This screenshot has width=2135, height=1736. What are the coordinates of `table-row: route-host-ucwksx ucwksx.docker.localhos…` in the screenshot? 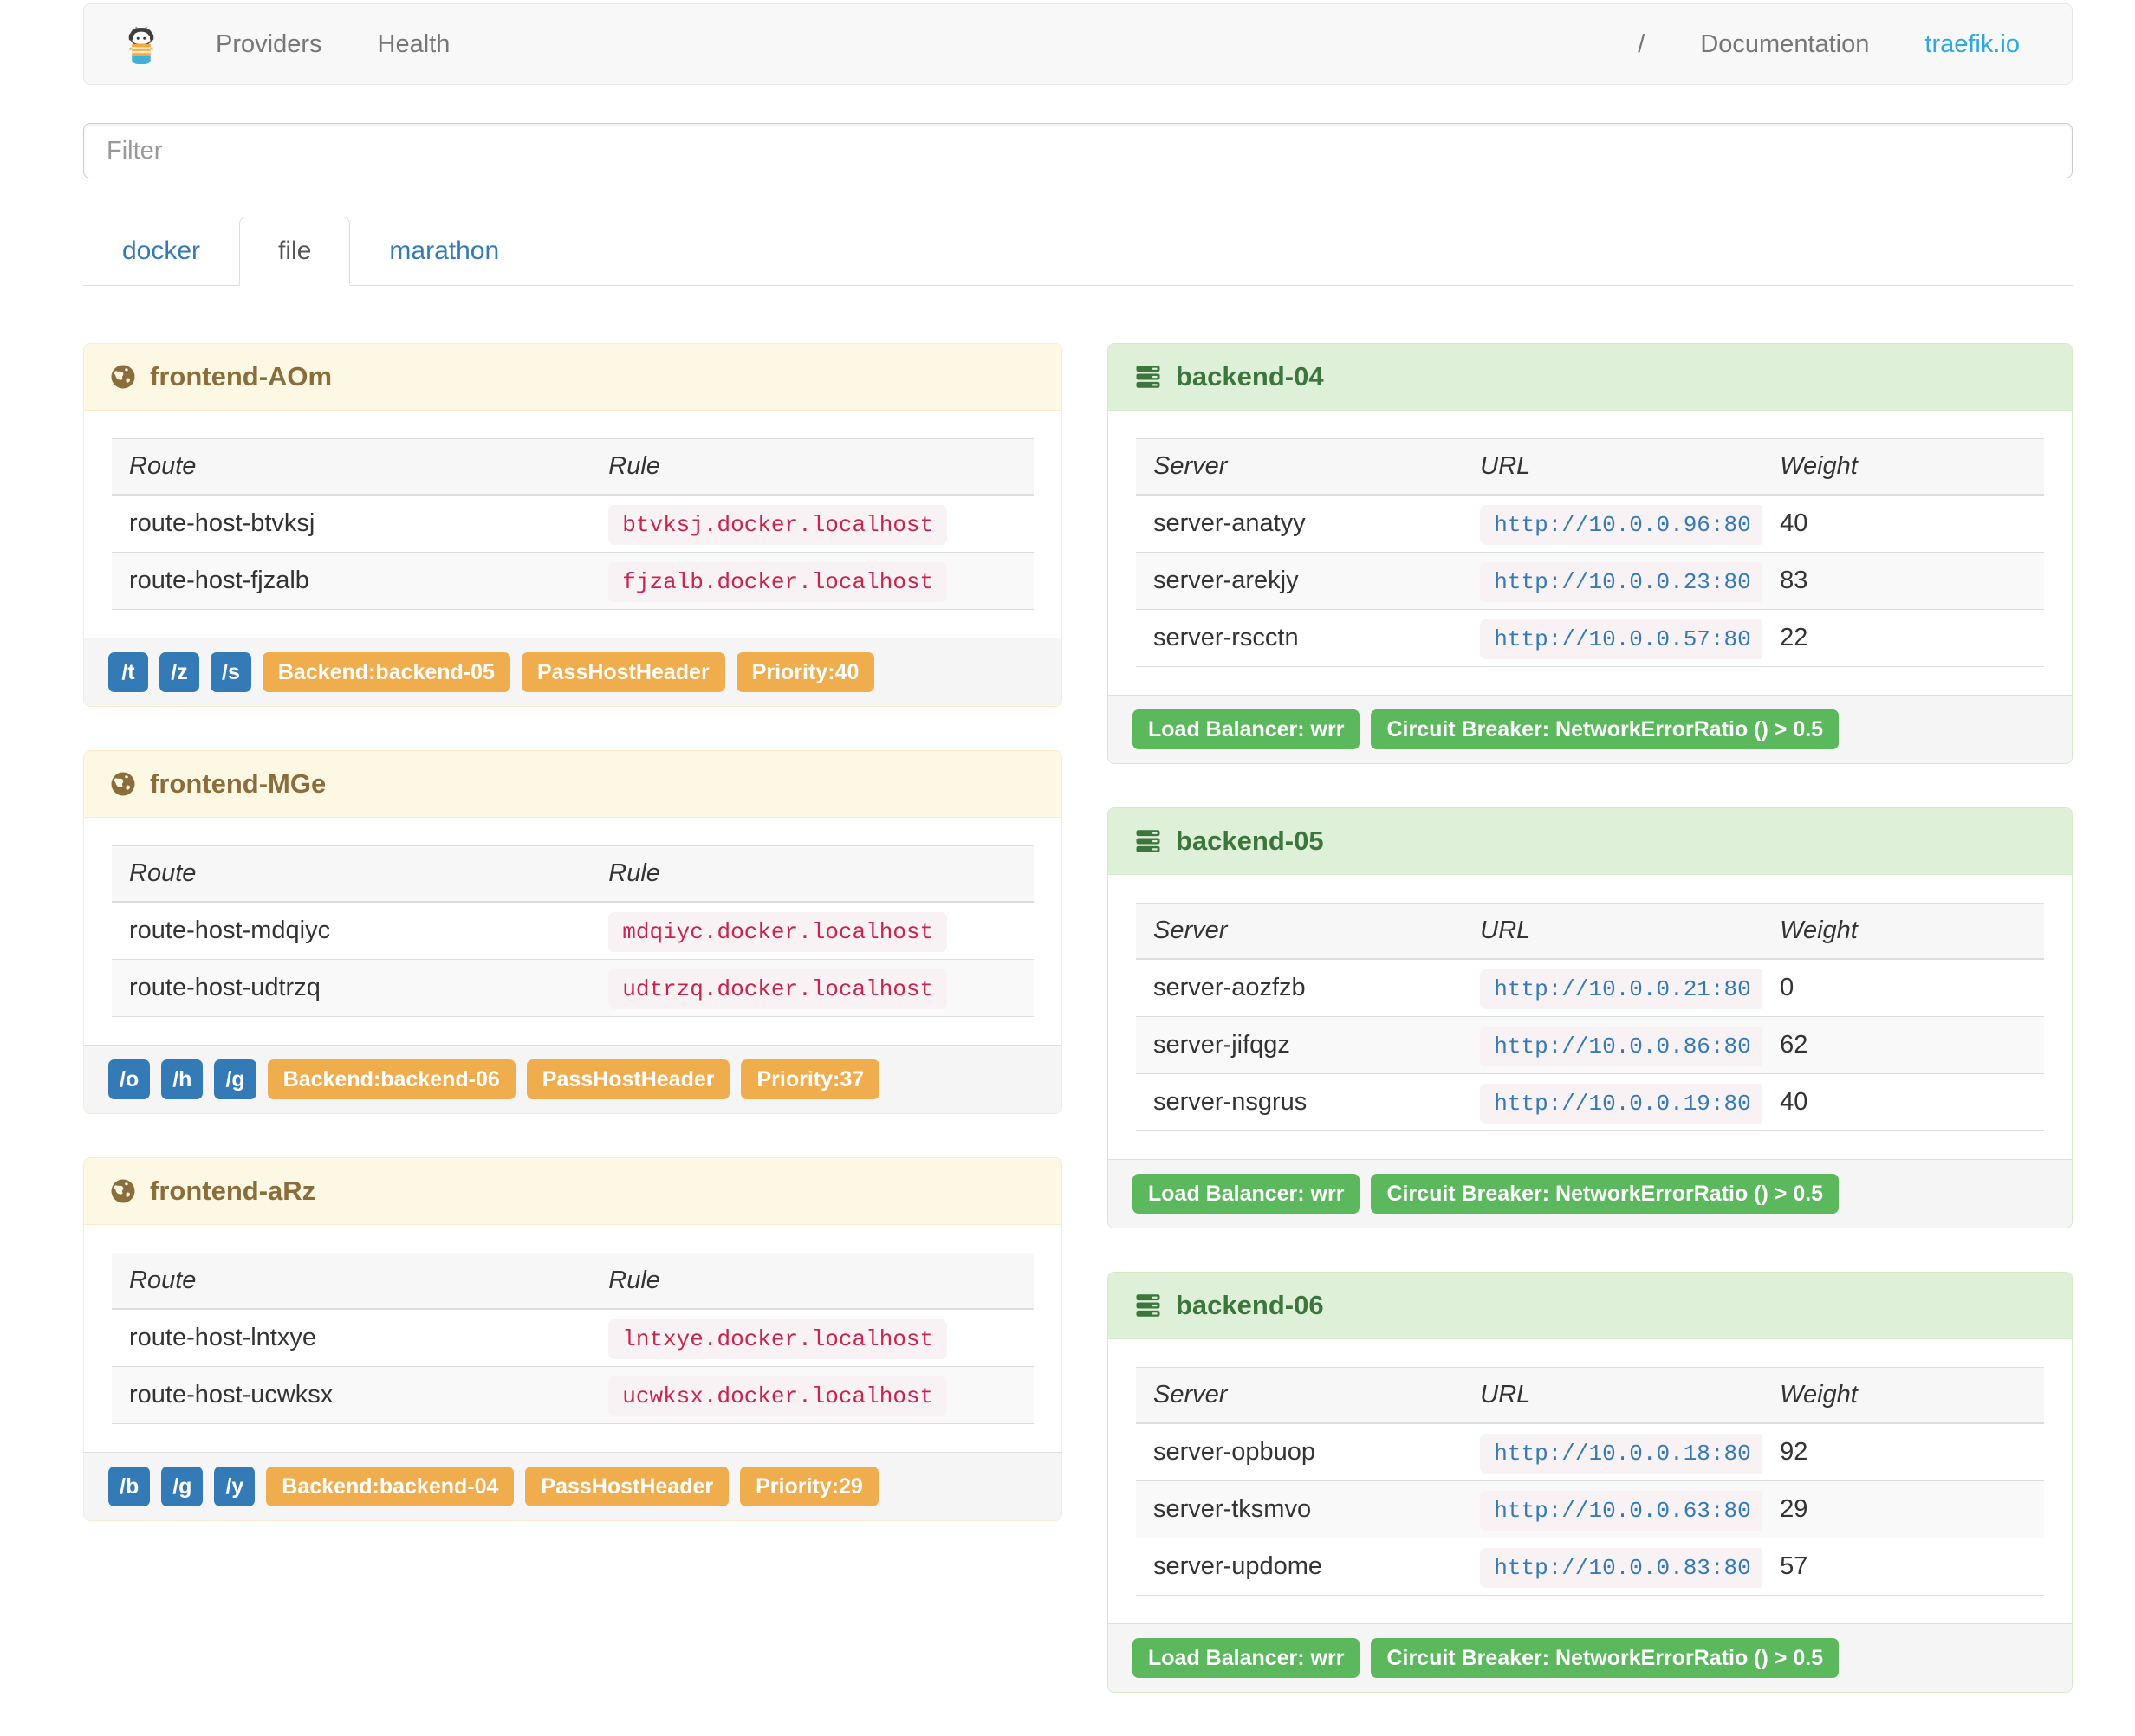 It's located at (573, 1395).